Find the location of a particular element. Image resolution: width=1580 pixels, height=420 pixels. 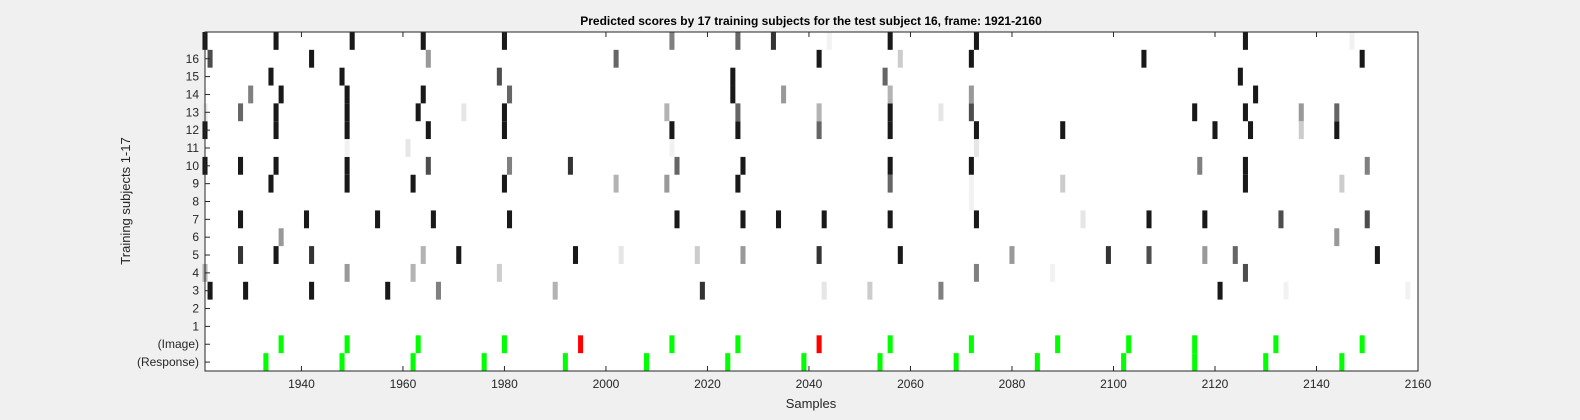

y-tick-label: 16 is located at coordinates (193, 59).